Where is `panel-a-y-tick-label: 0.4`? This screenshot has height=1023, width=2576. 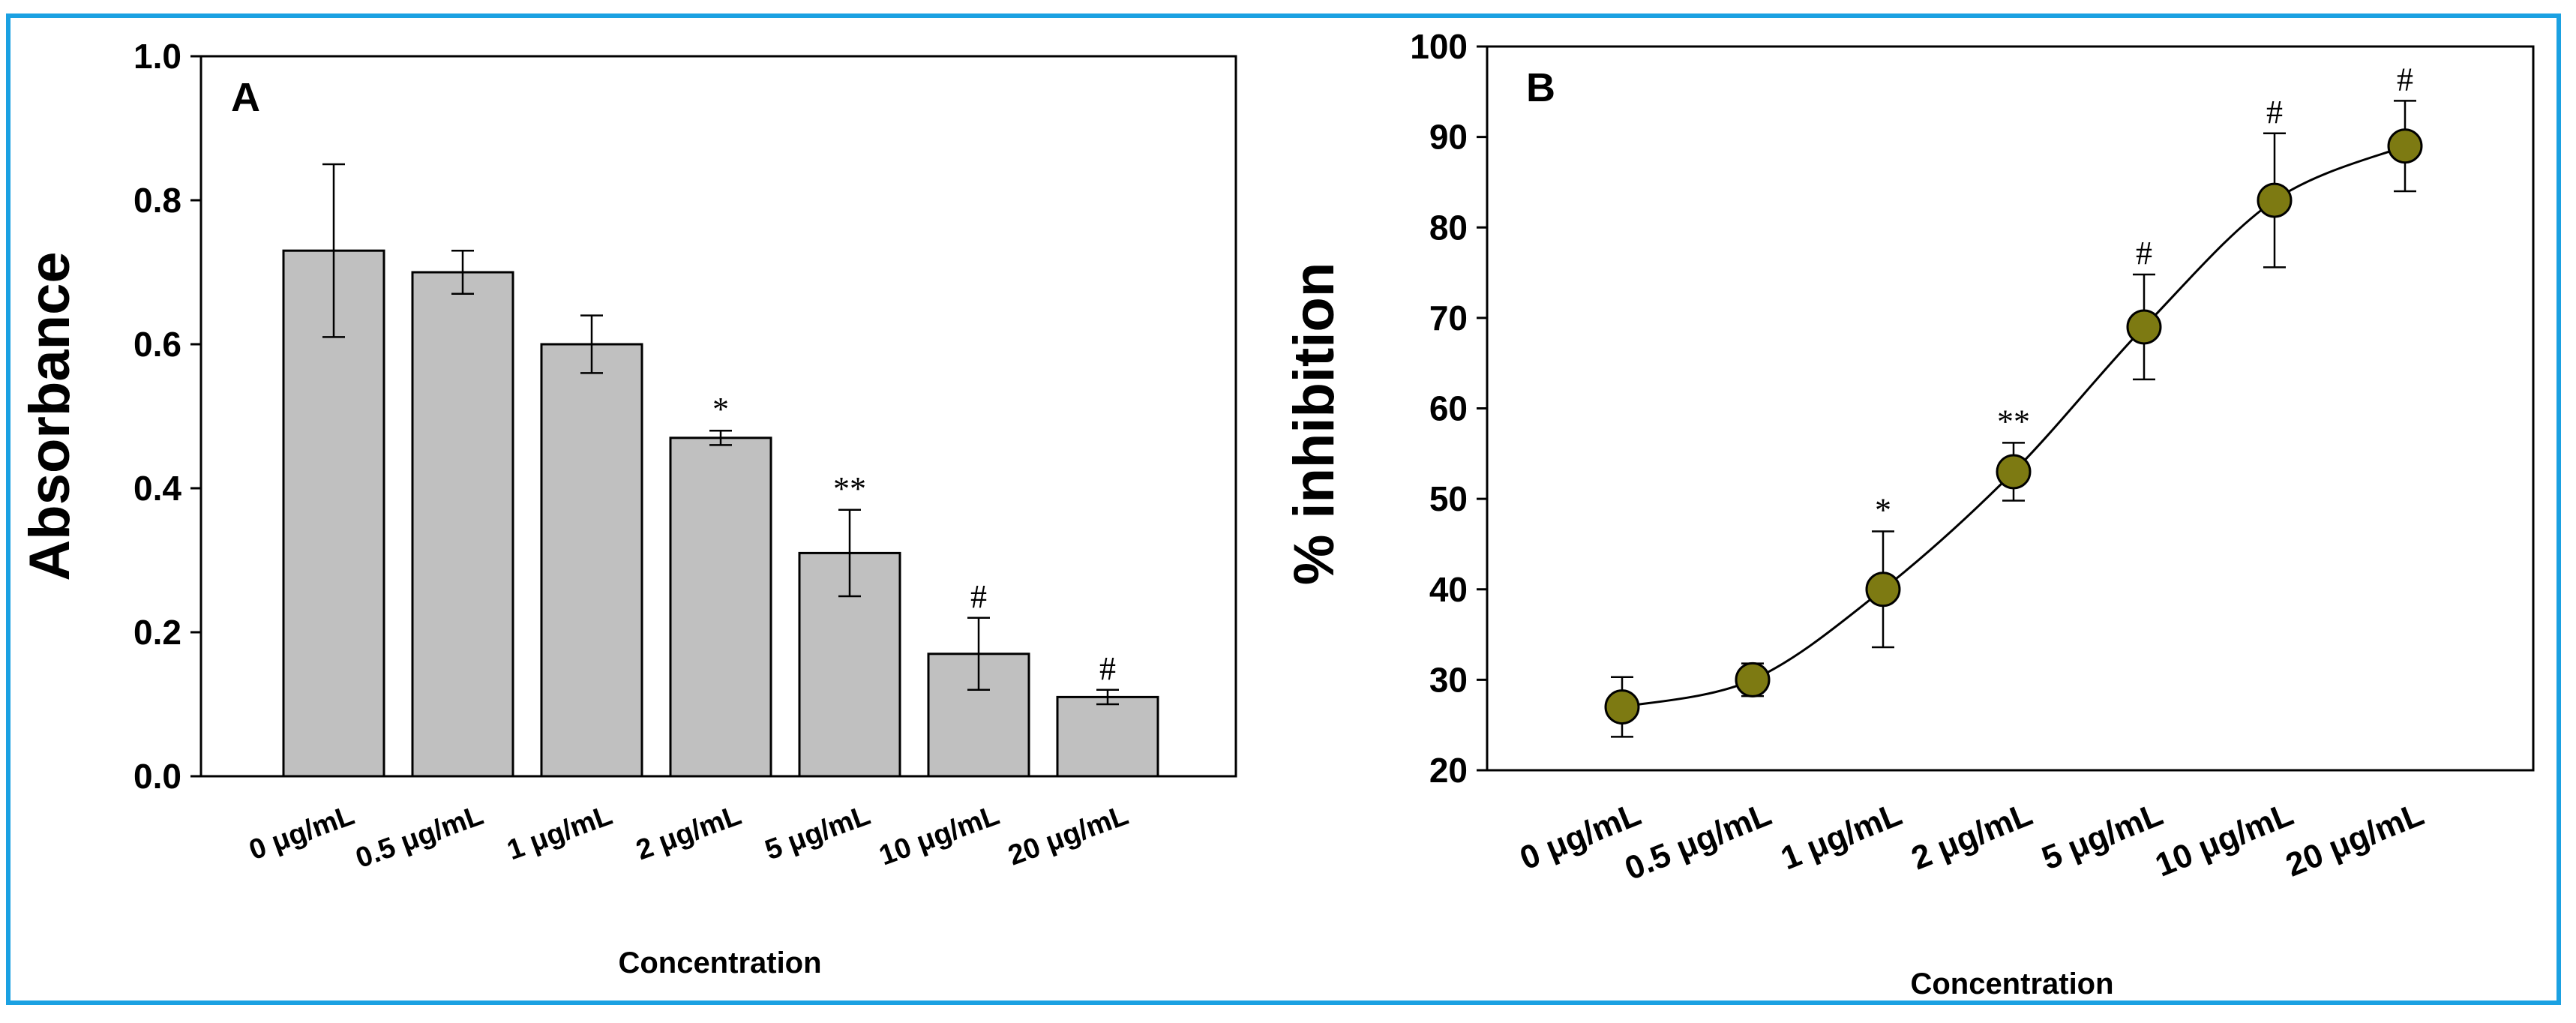
panel-a-y-tick-label: 0.4 is located at coordinates (157, 488).